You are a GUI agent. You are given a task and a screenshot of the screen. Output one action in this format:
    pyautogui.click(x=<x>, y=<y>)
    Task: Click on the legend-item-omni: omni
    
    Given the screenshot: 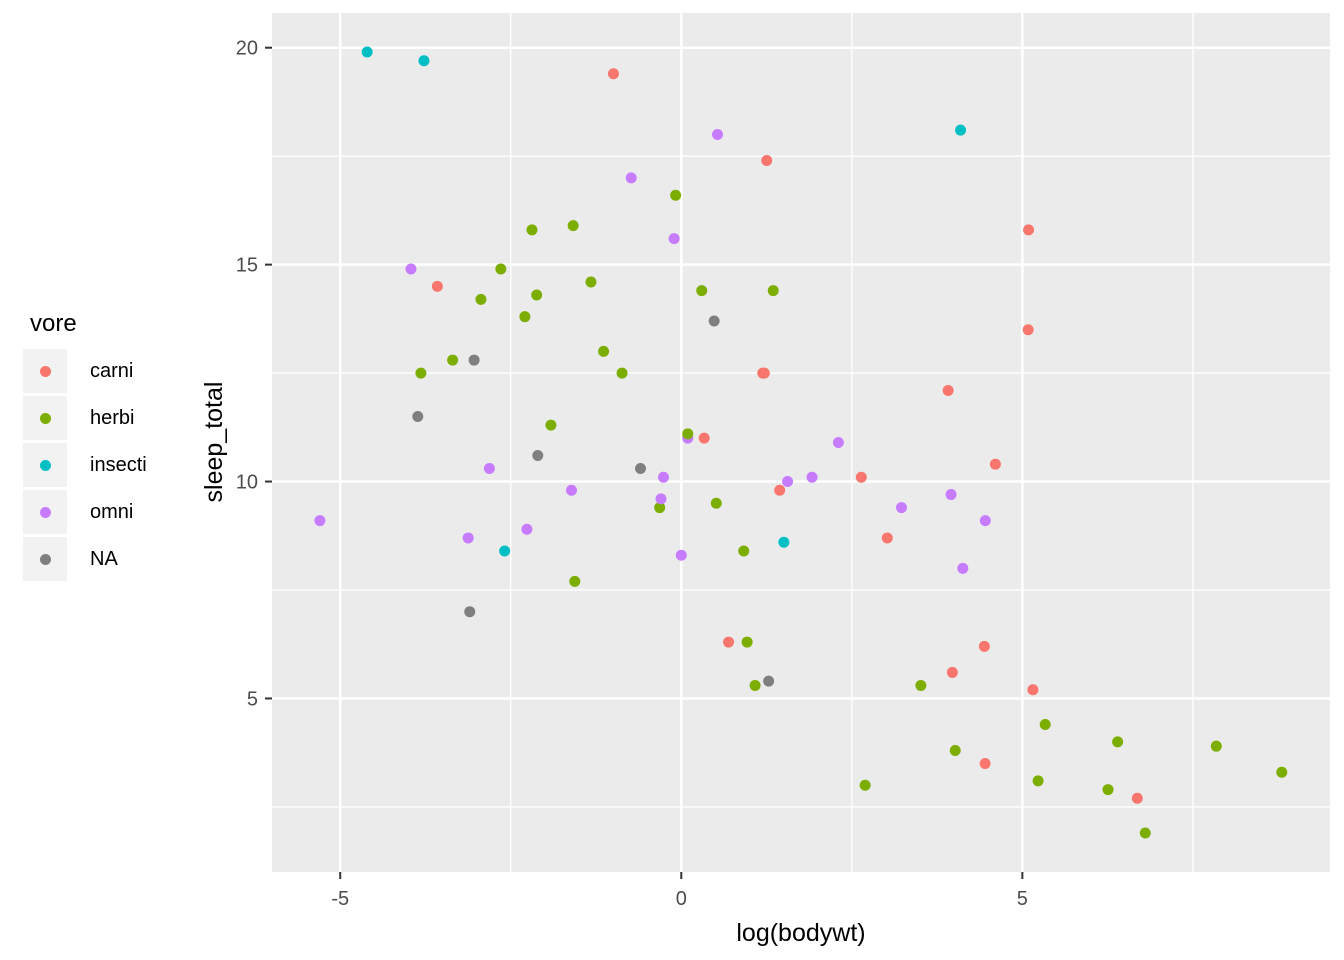 What is the action you would take?
    pyautogui.click(x=85, y=512)
    